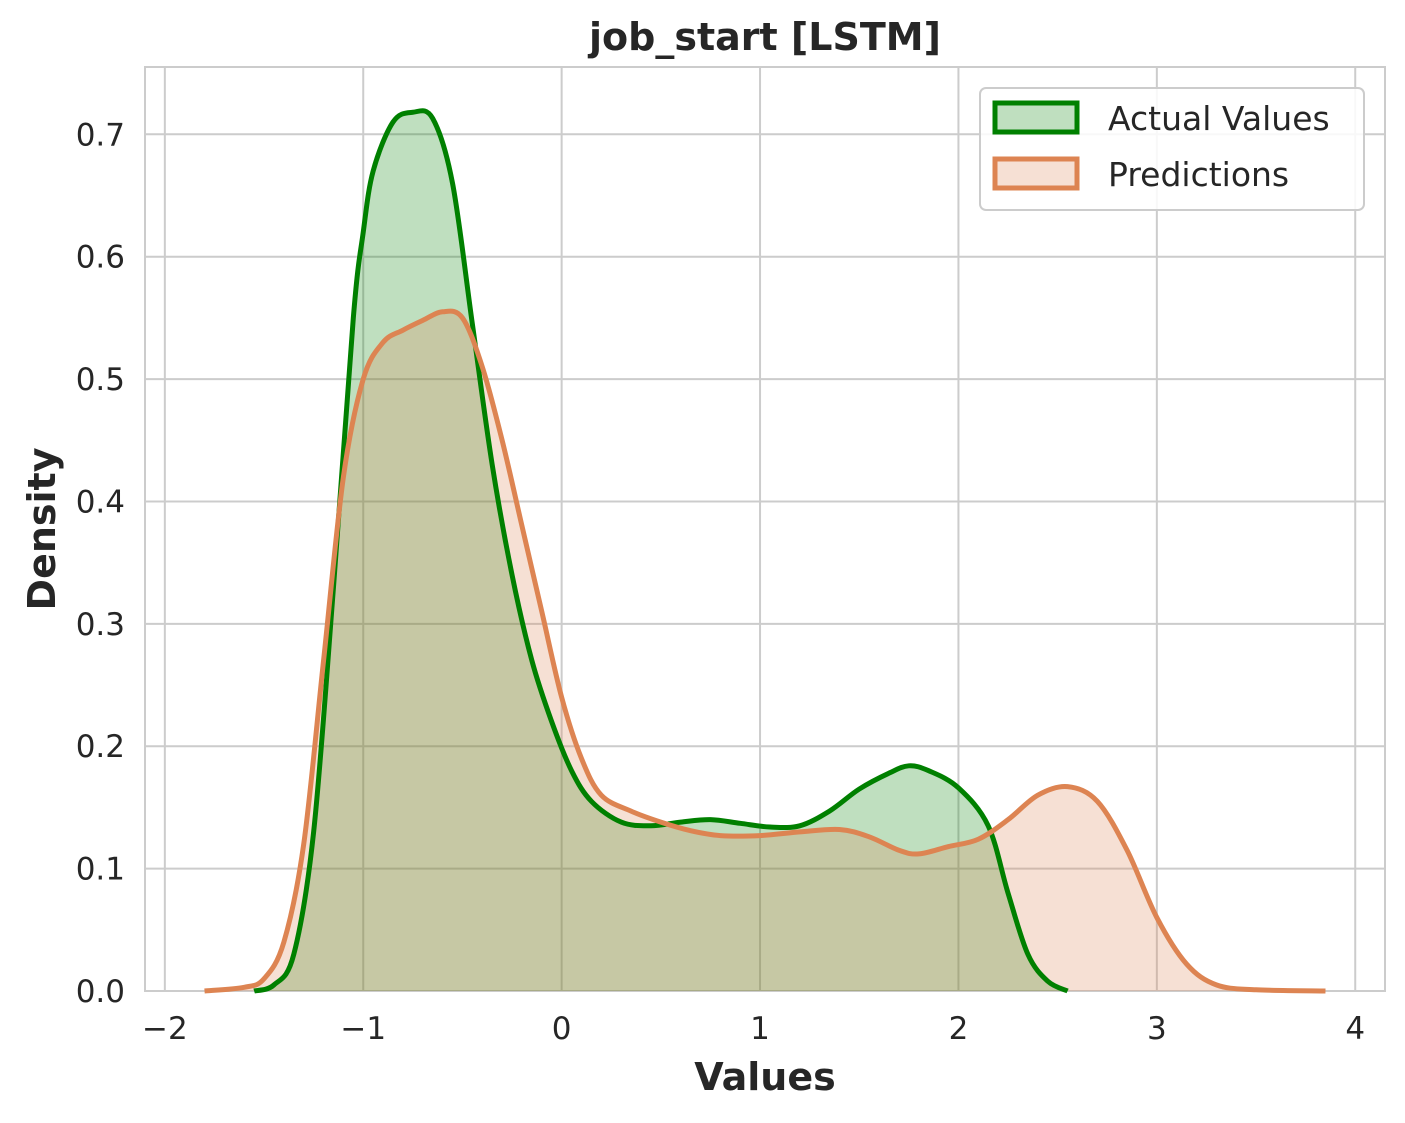 The width and height of the screenshot is (1405, 1123). Describe the element at coordinates (1157, 1029) in the screenshot. I see `x-tick-label: 3` at that location.